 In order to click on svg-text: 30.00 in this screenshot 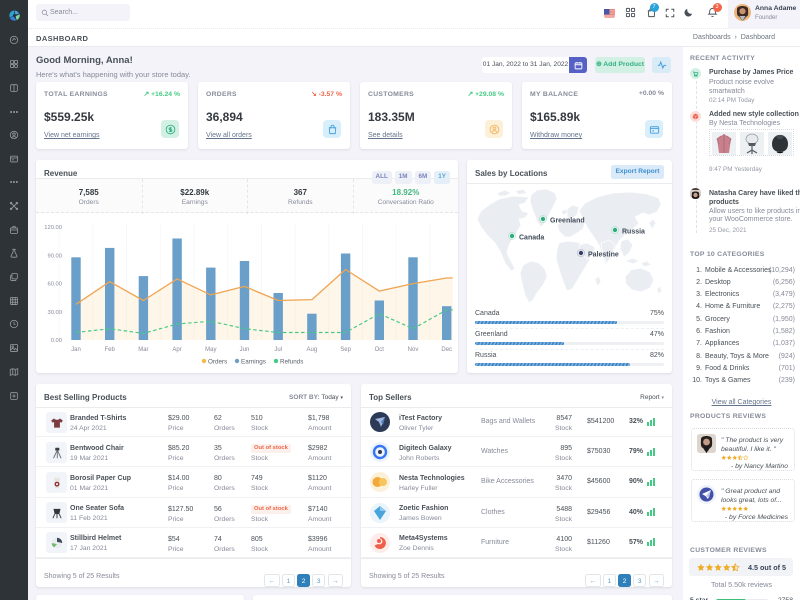, I will do `click(54, 313)`.